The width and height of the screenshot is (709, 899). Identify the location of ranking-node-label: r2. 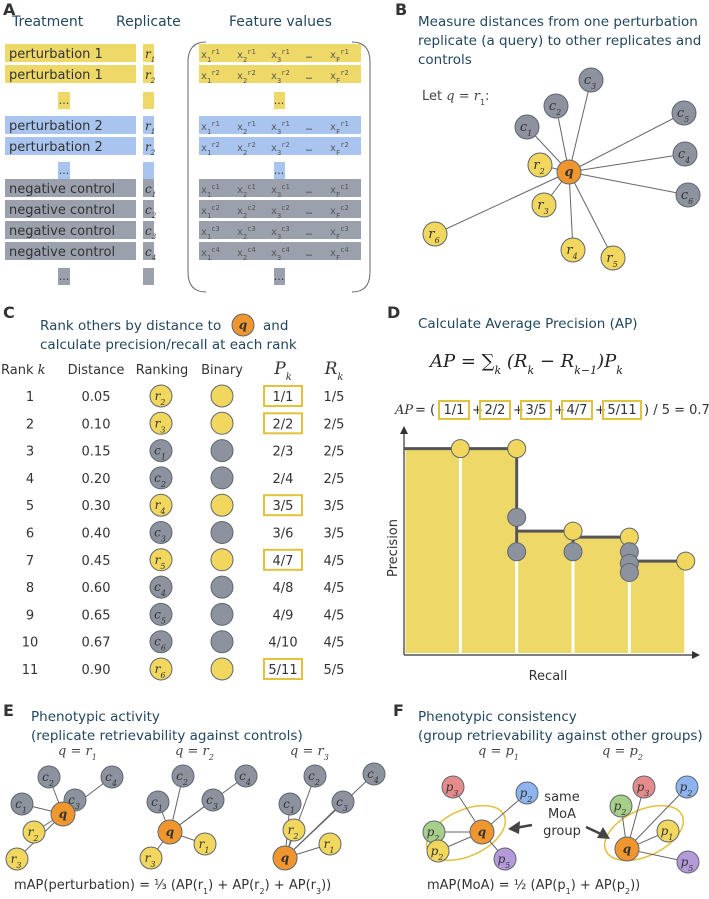
(160, 398).